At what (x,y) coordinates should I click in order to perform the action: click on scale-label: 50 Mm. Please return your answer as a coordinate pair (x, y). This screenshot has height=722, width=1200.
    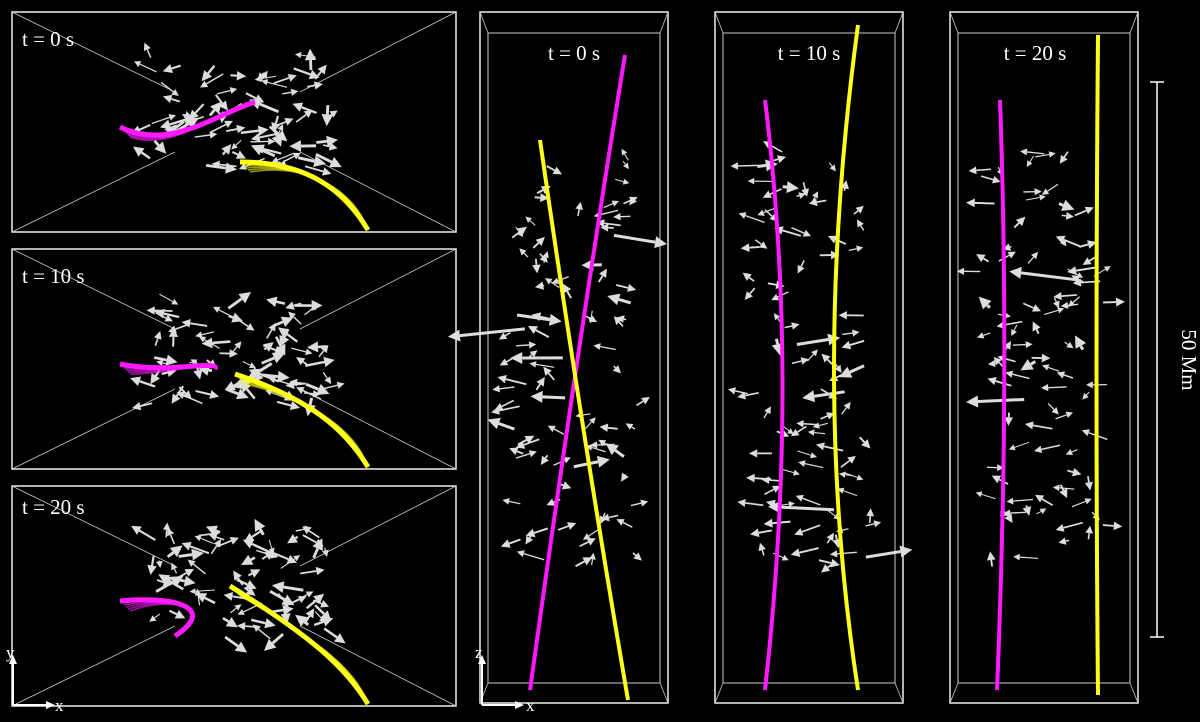
    Looking at the image, I should click on (1188, 359).